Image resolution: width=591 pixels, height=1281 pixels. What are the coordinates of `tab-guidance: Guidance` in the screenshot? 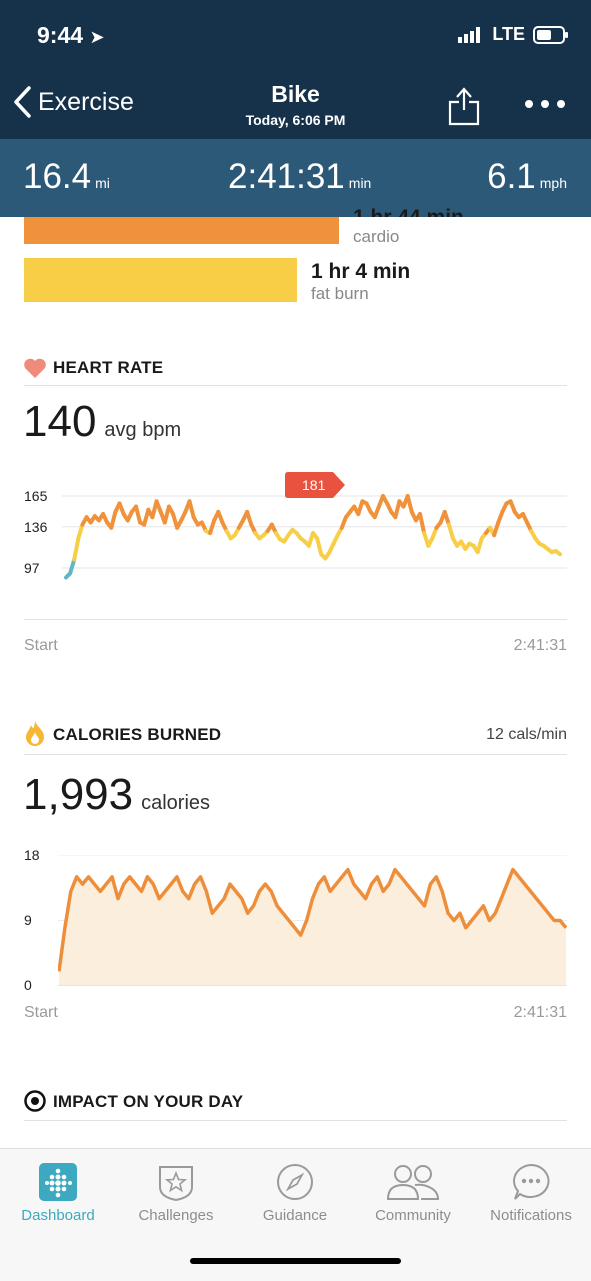 It's located at (295, 1193).